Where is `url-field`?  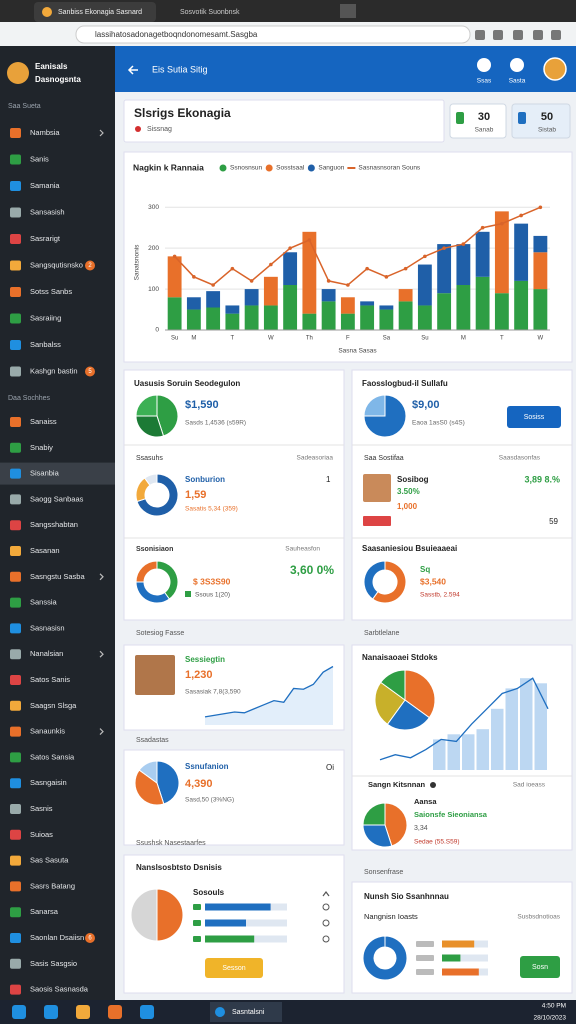
url-field is located at coordinates (273, 34).